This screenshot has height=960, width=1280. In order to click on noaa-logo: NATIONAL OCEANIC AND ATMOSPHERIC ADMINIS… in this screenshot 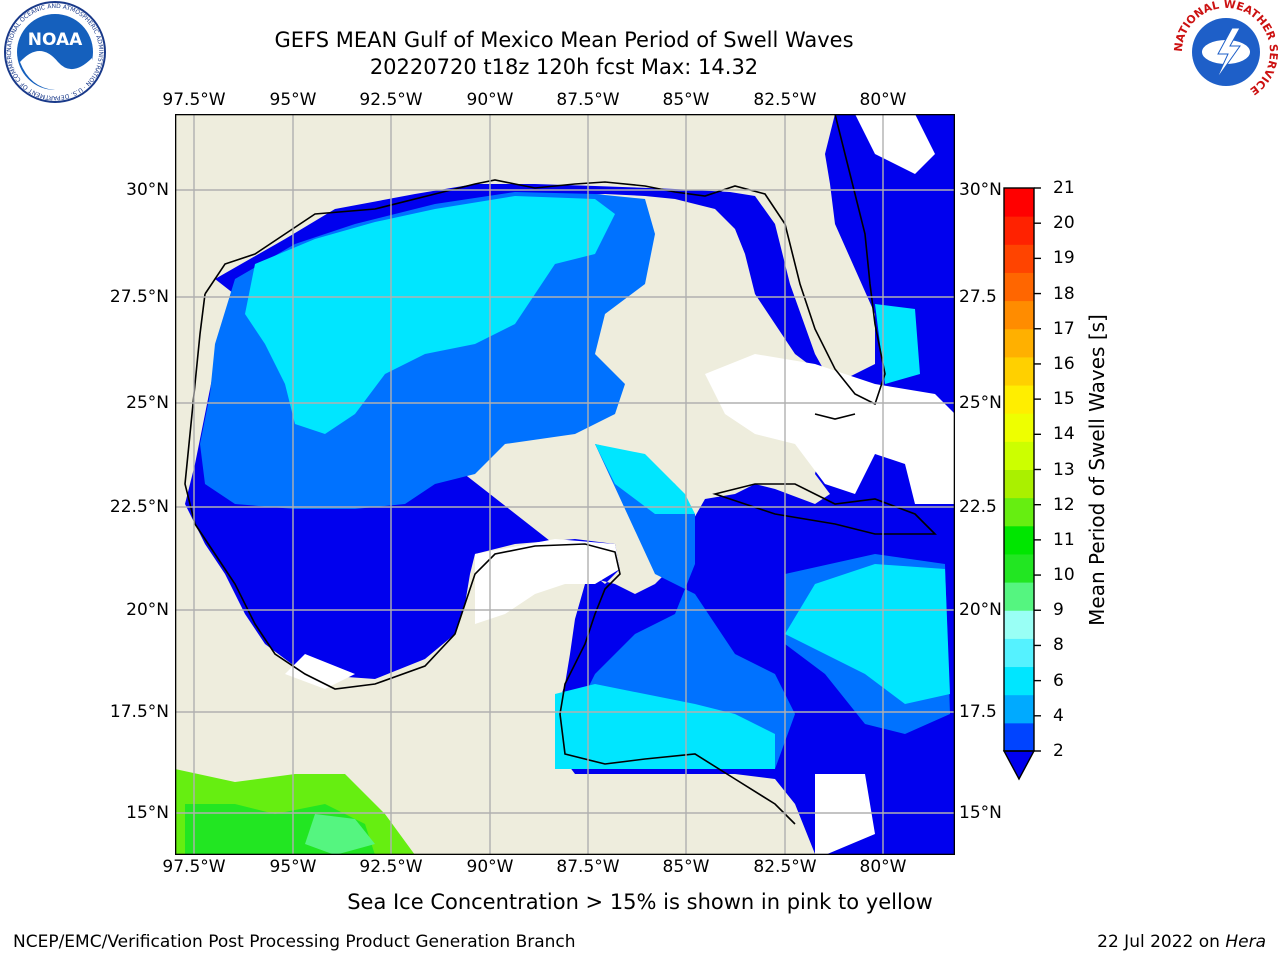, I will do `click(53, 51)`.